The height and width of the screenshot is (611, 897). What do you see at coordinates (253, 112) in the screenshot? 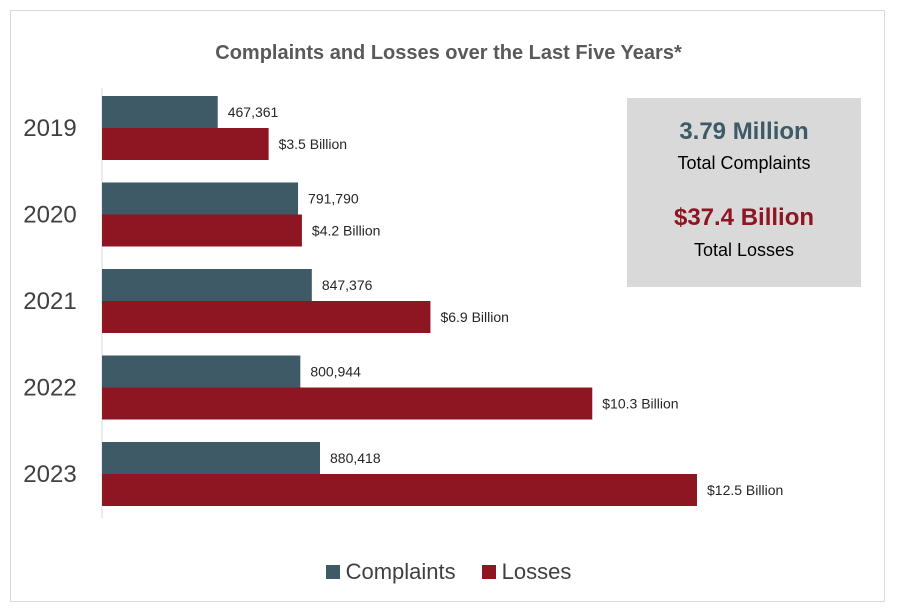
I see `data-label-complaints: 467,361` at bounding box center [253, 112].